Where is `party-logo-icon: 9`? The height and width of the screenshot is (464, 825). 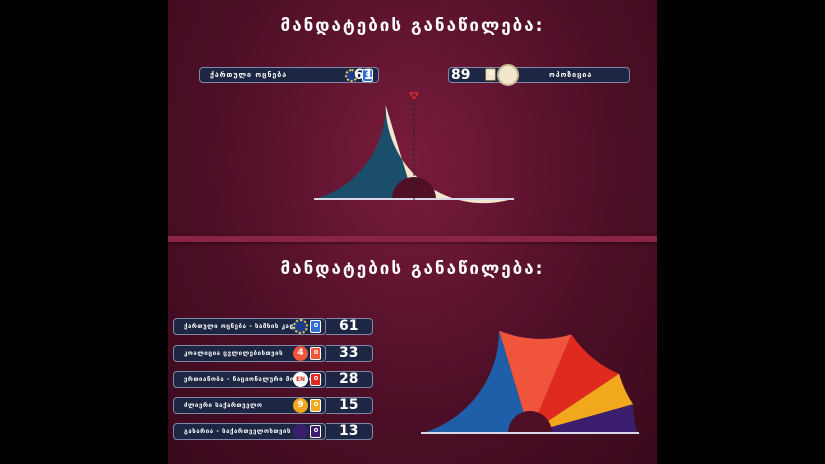 party-logo-icon: 9 is located at coordinates (300, 405).